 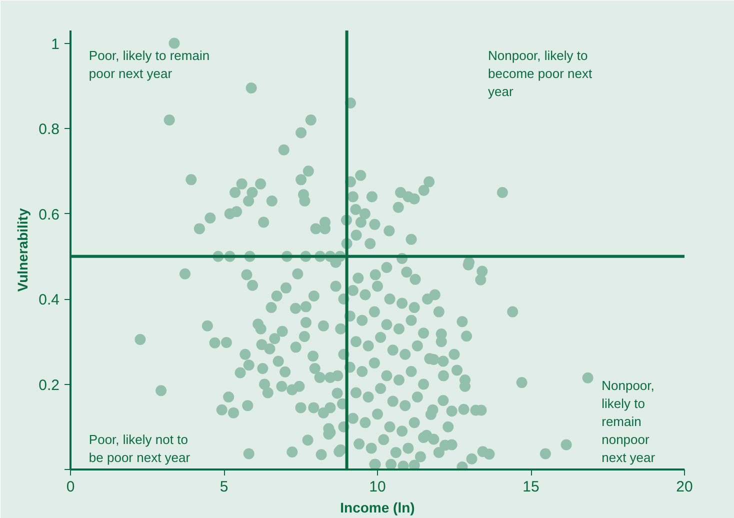 I want to click on x-tick-label: 10, so click(x=377, y=487).